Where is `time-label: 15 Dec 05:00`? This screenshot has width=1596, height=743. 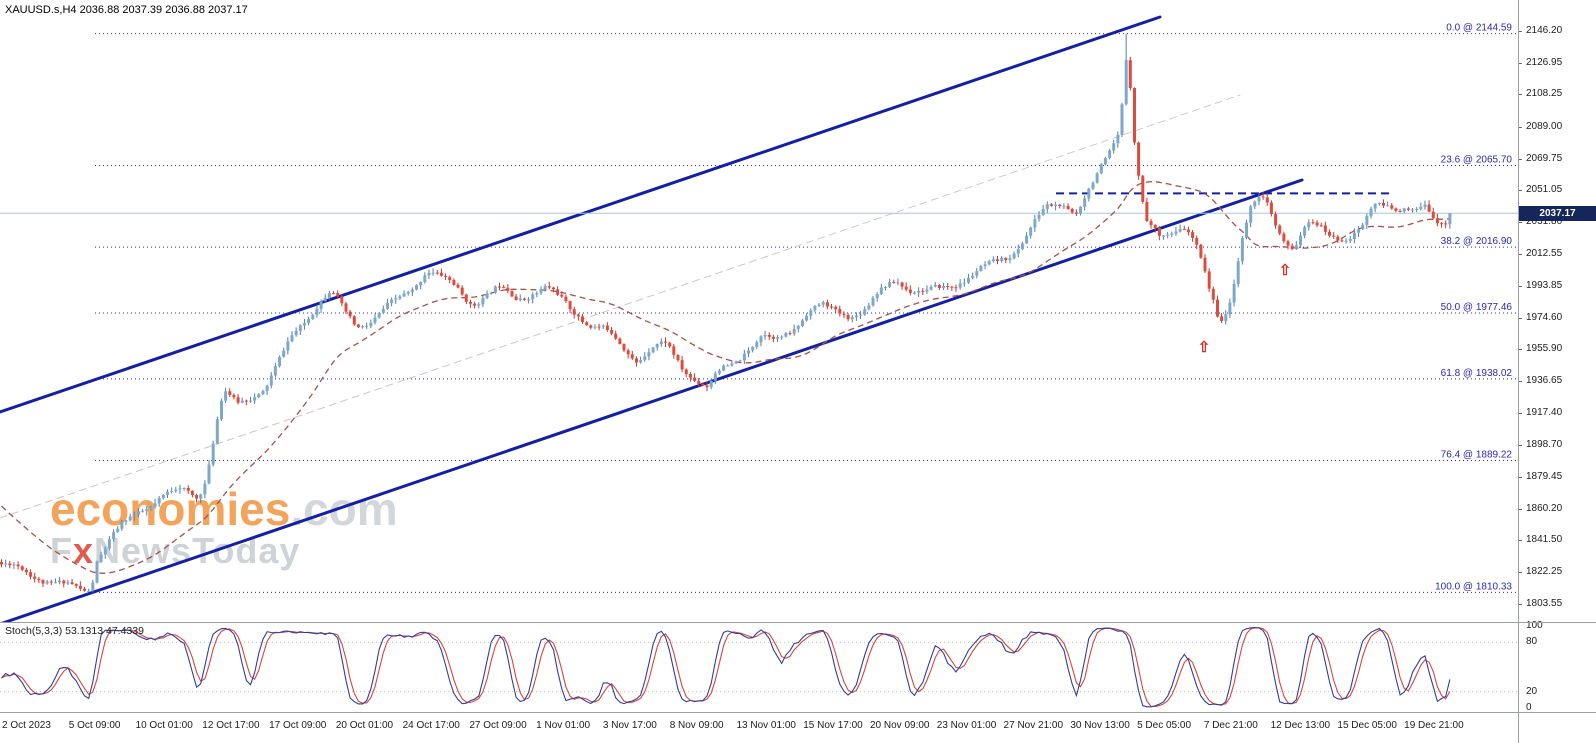 time-label: 15 Dec 05:00 is located at coordinates (1367, 725).